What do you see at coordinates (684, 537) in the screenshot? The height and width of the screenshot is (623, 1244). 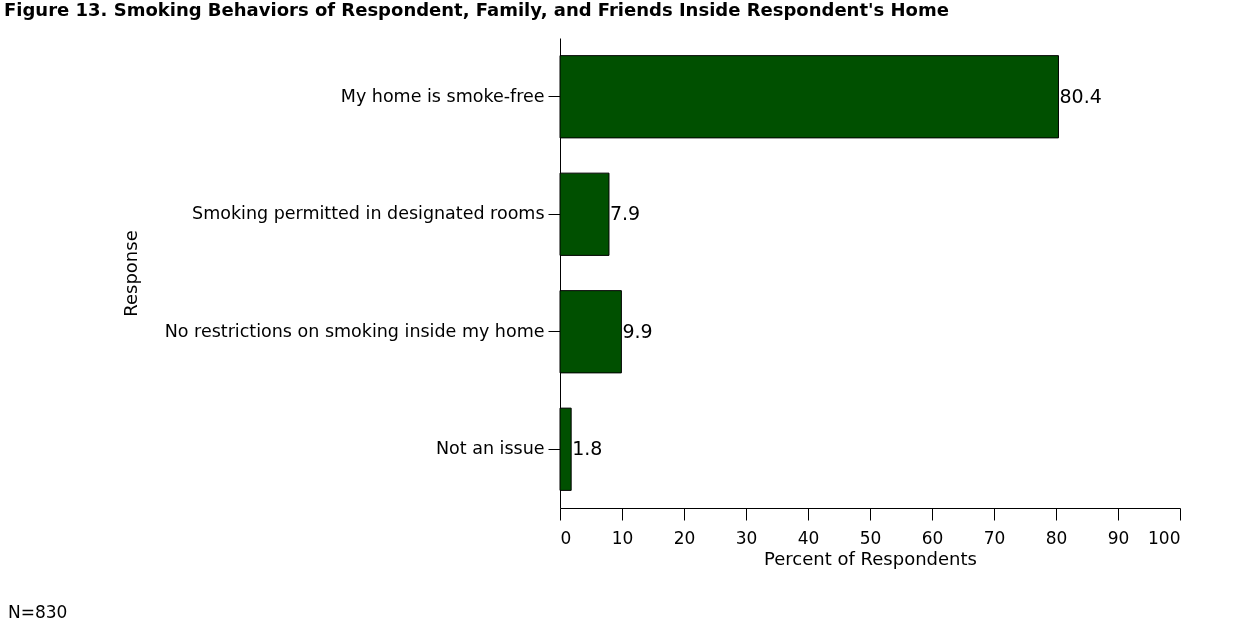 I see `x-tick-label: 20` at bounding box center [684, 537].